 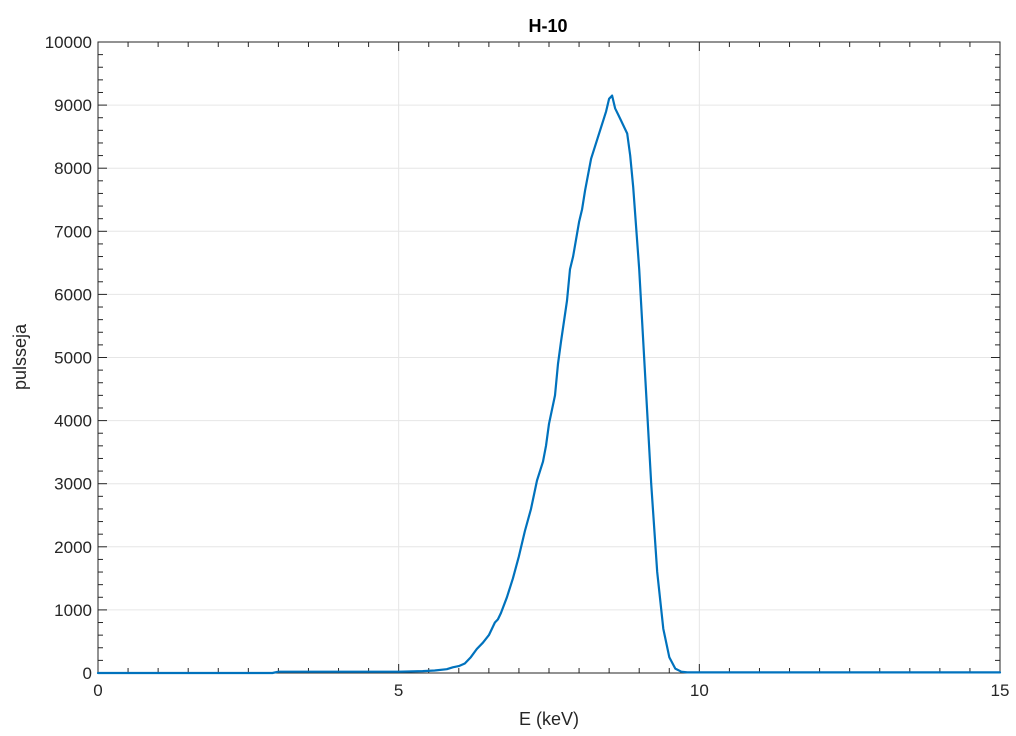 What do you see at coordinates (87, 673) in the screenshot?
I see `y-tick-label: 0` at bounding box center [87, 673].